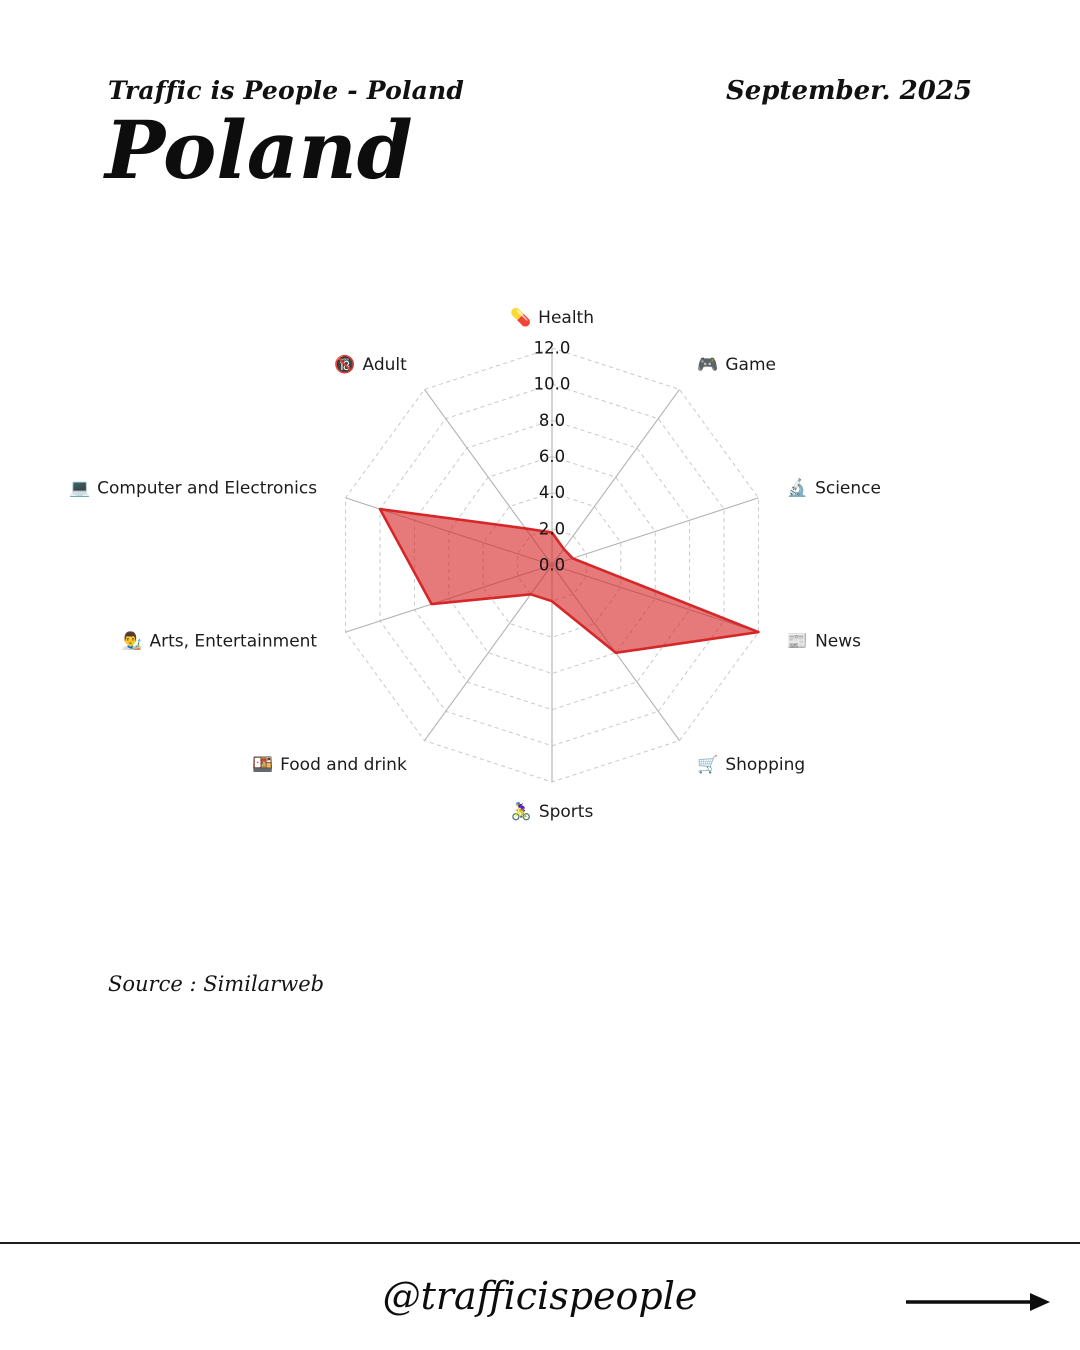 The image size is (1080, 1350). What do you see at coordinates (797, 641) in the screenshot?
I see `news-icon: 📰` at bounding box center [797, 641].